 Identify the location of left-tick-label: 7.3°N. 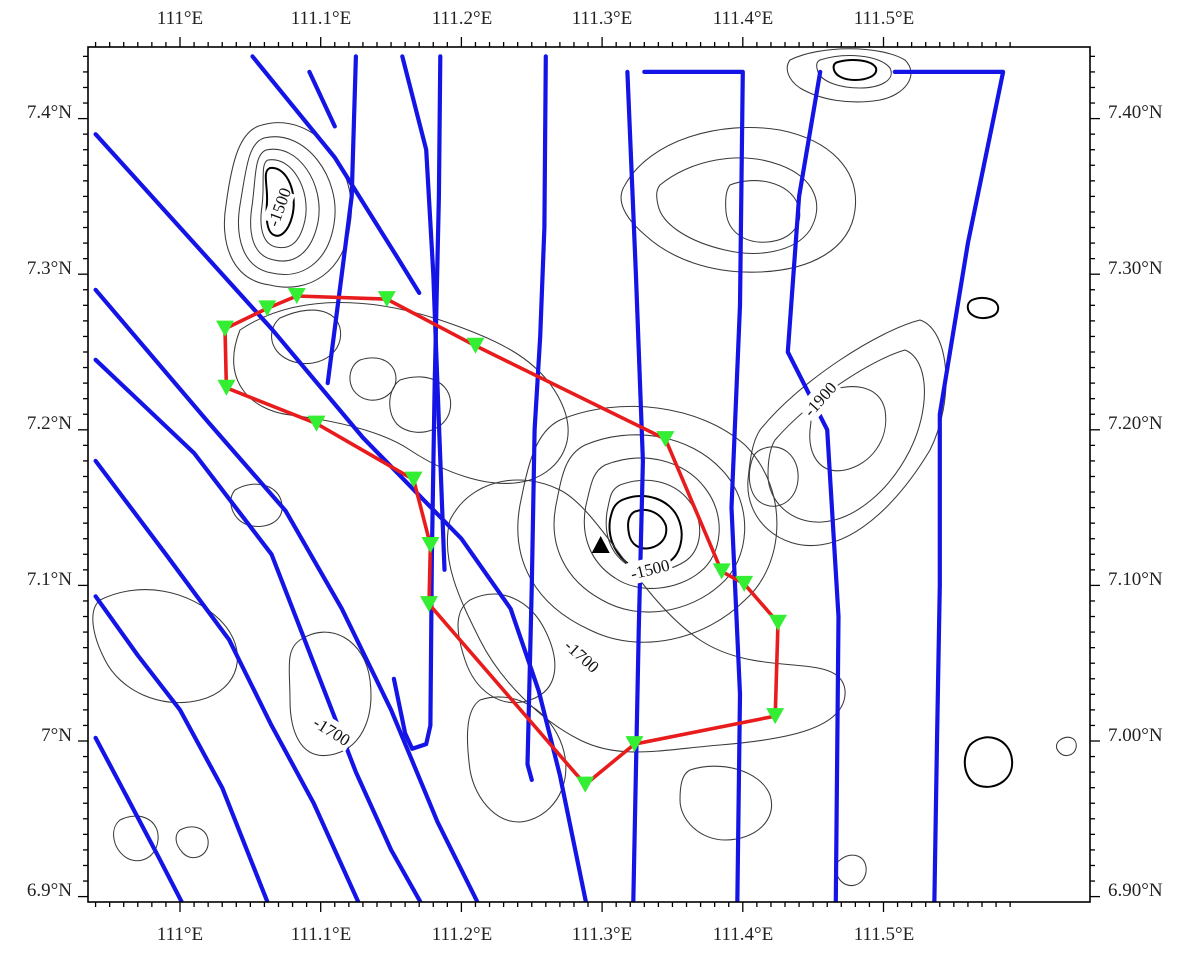
(49, 268).